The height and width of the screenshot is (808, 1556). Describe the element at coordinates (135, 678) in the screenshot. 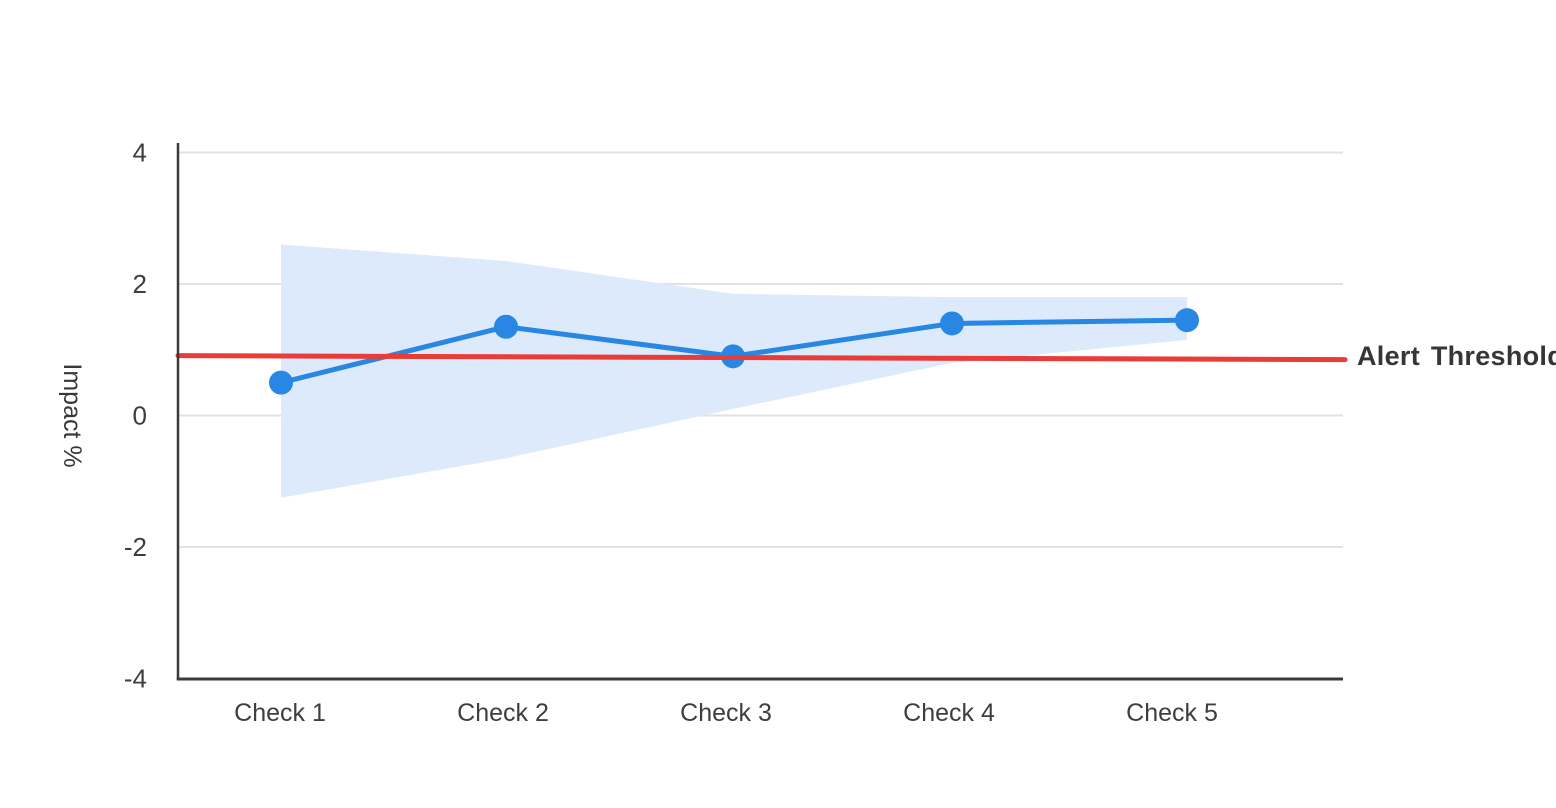

I see `y-tick-label--4: -4` at that location.